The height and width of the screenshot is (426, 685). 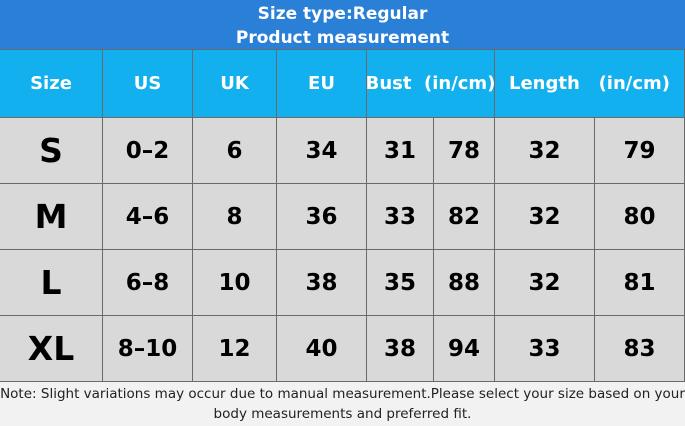 I want to click on size-label: S, so click(x=51, y=151).